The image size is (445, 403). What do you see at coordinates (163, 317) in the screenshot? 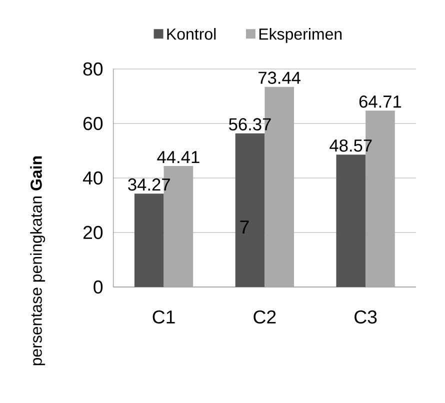
I see `x-tick-label: C1` at bounding box center [163, 317].